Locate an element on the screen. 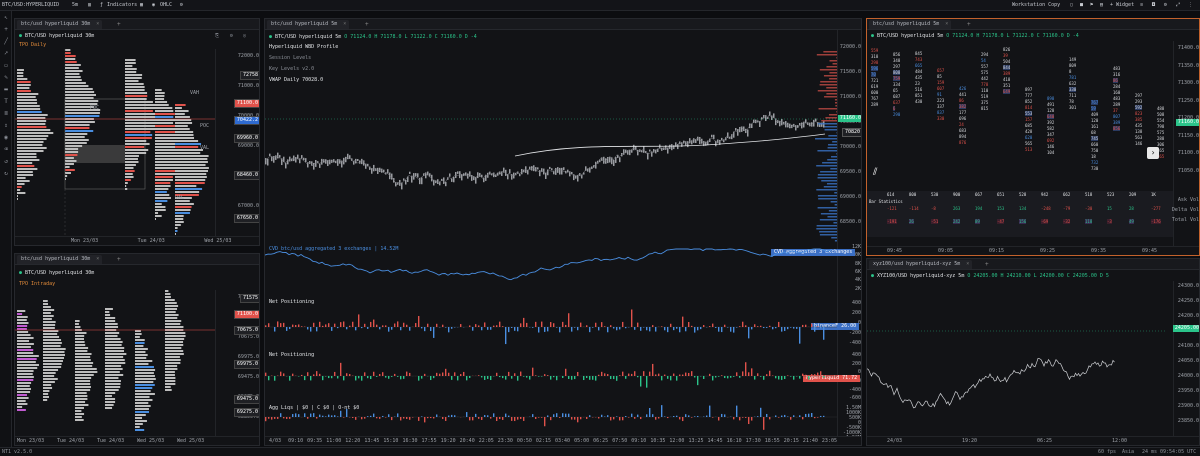  tpo-chart-area is located at coordinates (115, 363).